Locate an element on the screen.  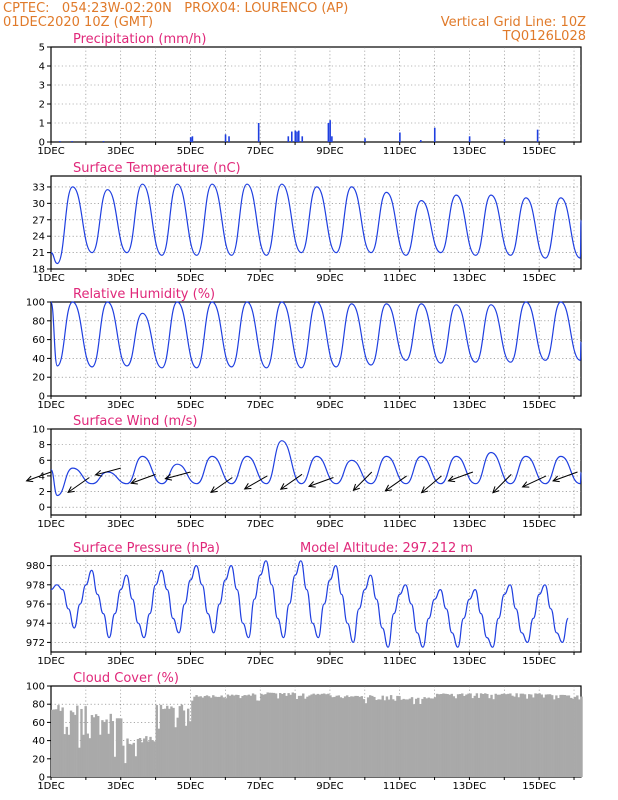
y-tick-label: 33 is located at coordinates (38, 187).